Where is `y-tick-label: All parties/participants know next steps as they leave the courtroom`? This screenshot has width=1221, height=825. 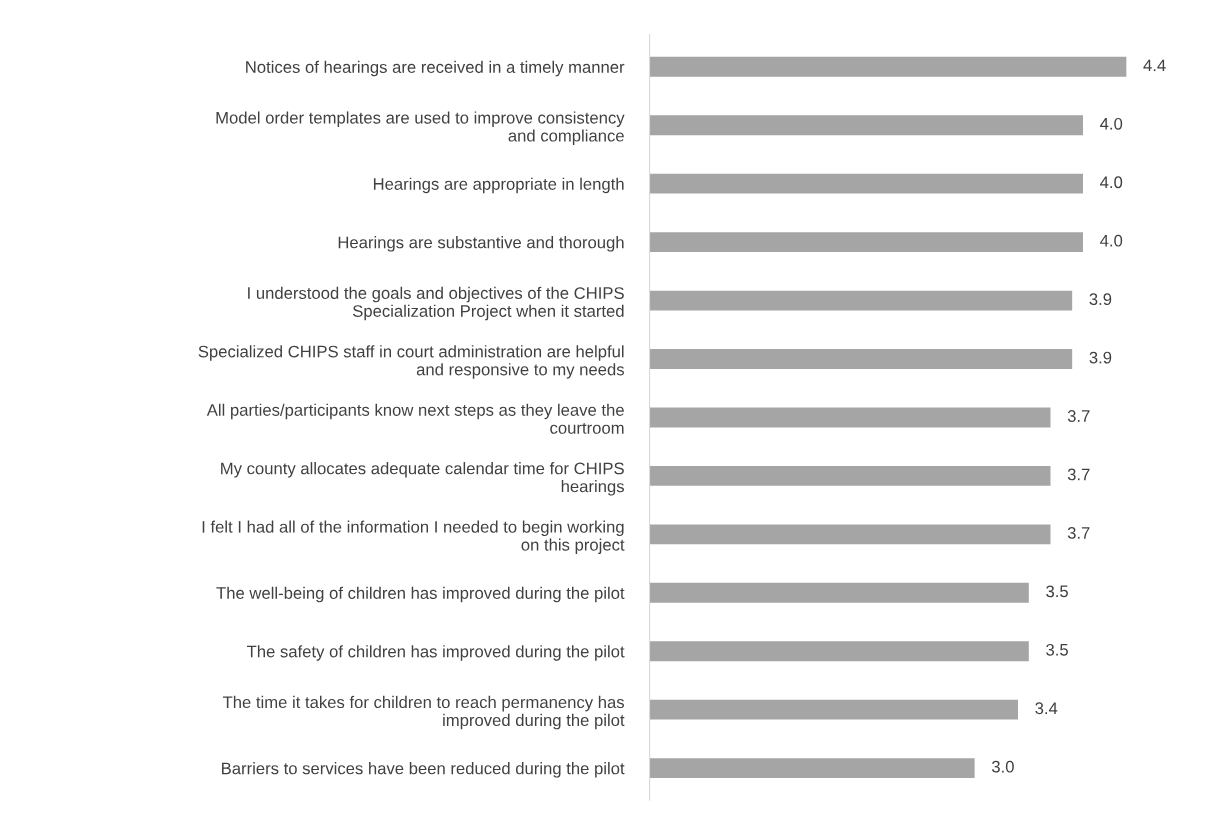
y-tick-label: All parties/participants know next steps as they leave the courtroom is located at coordinates (415, 418).